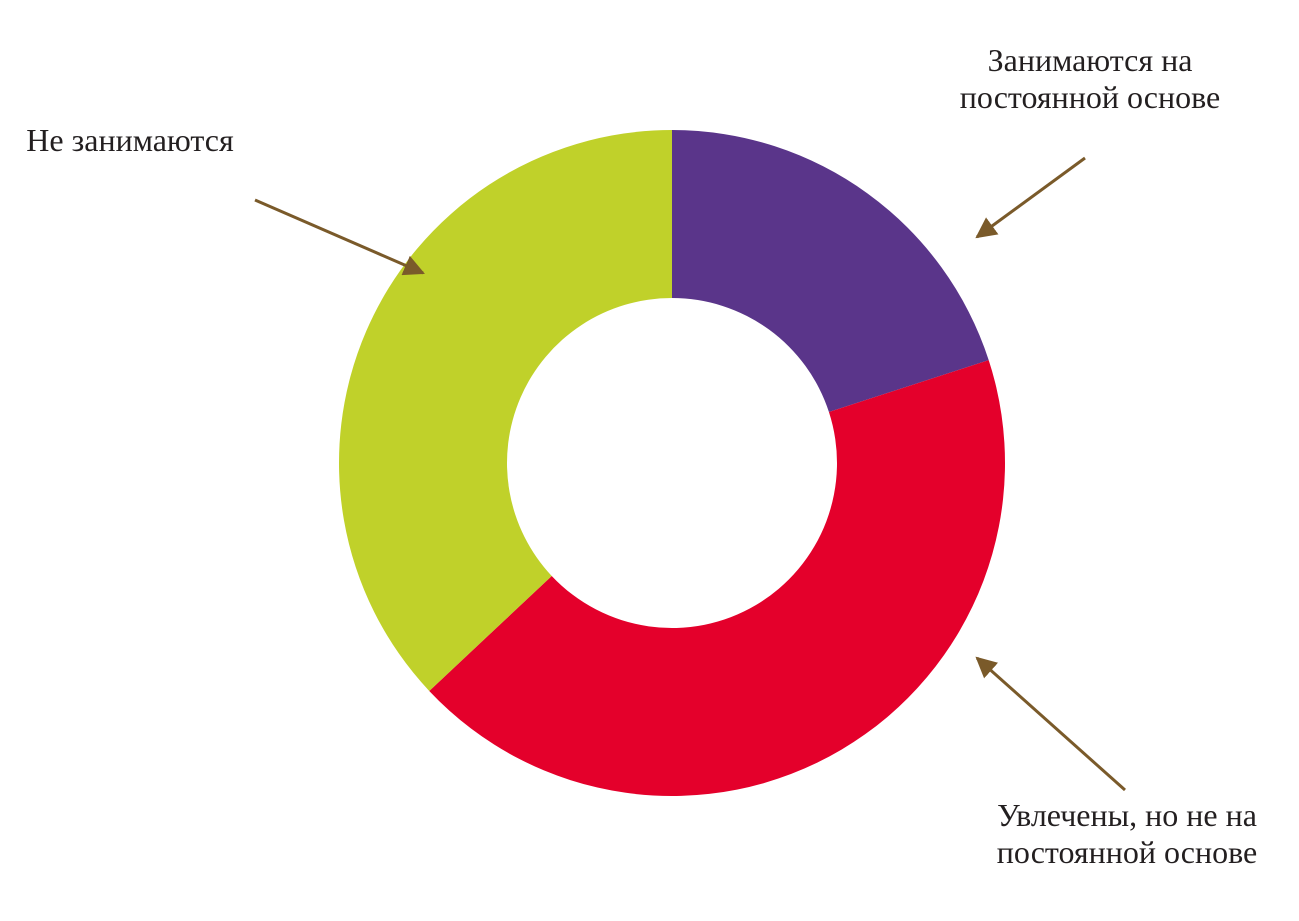 Image resolution: width=1299 pixels, height=921 pixels. What do you see at coordinates (1127, 833) in the screenshot?
I see `slice-label: Увлечены, но не на постоянной основе` at bounding box center [1127, 833].